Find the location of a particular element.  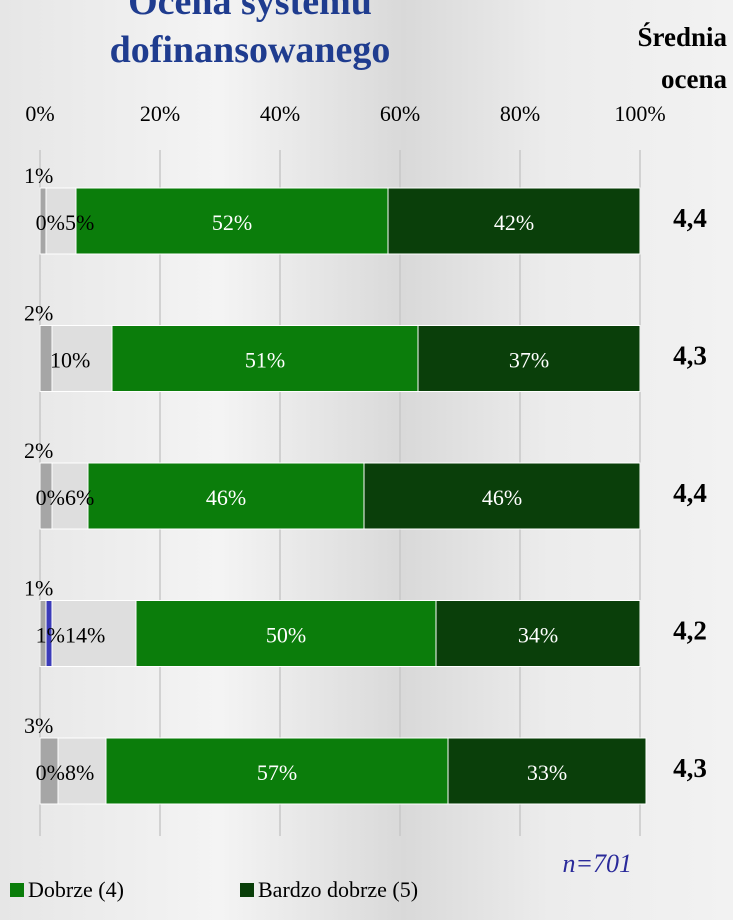

x-tick-label: 40% is located at coordinates (280, 113).